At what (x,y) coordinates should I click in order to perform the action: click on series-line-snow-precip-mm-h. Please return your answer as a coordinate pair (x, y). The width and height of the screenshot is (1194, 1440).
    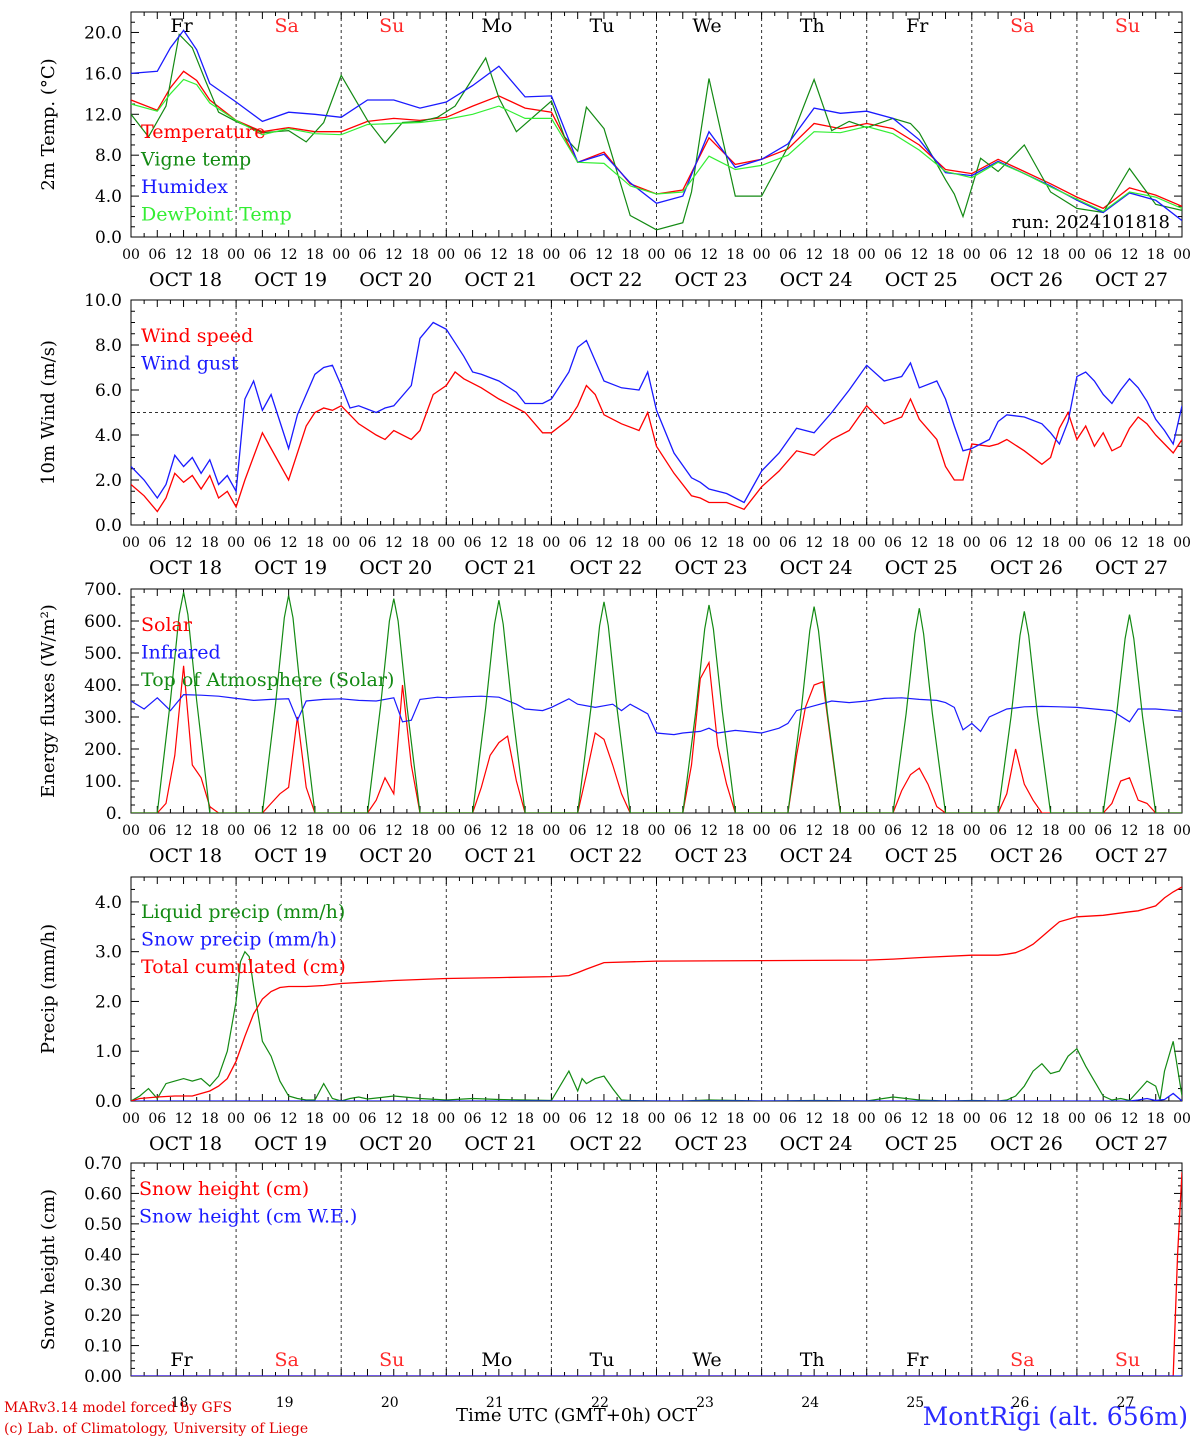
    Looking at the image, I should click on (656, 1096).